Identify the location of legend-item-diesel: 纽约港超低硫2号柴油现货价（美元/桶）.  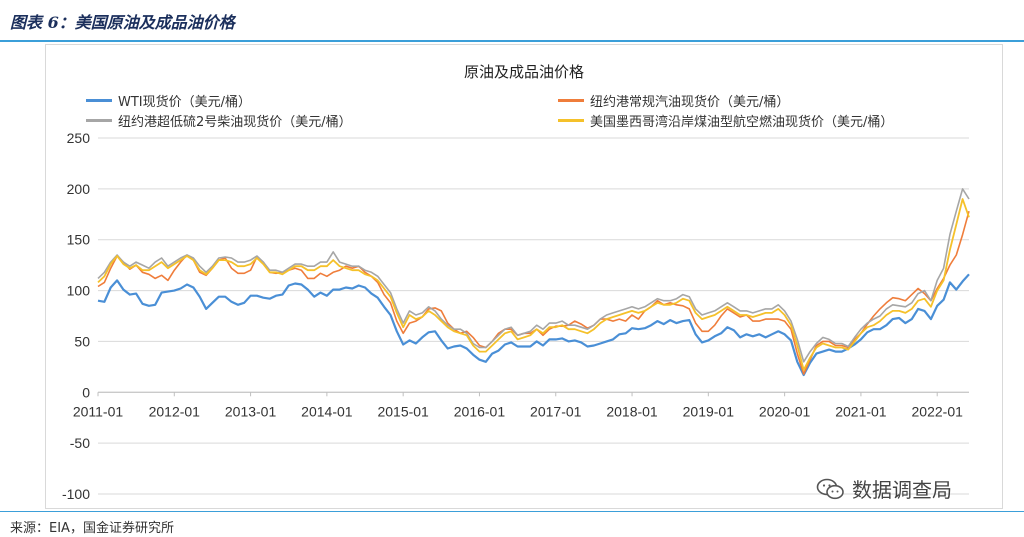
(219, 120).